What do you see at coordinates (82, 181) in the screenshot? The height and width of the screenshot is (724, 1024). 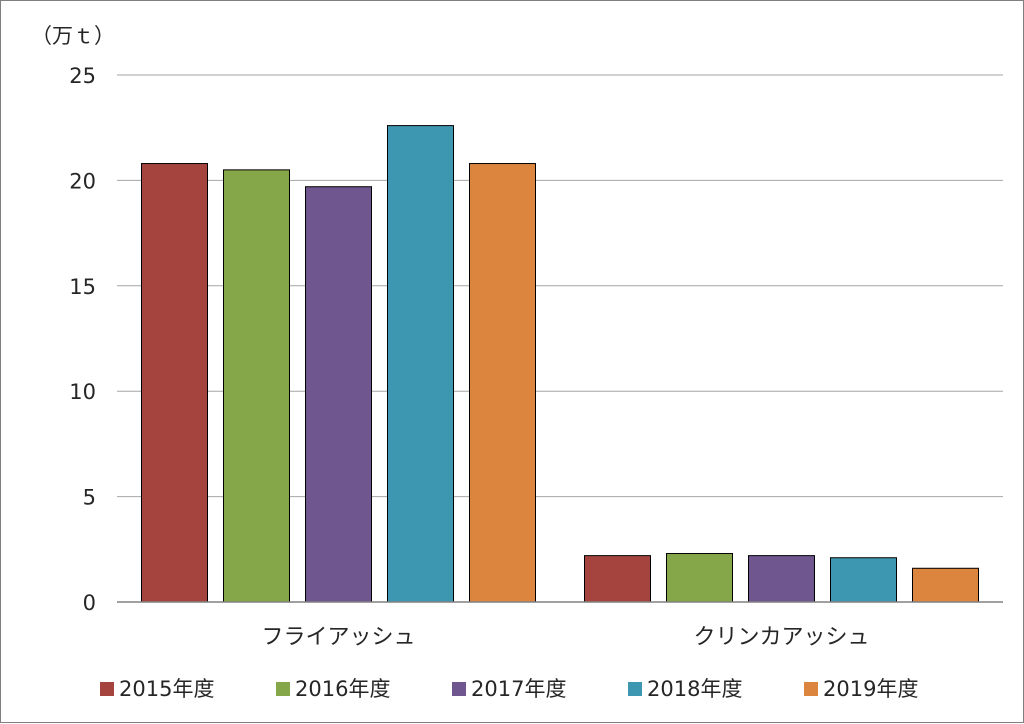 I see `y-tick-label: 20` at bounding box center [82, 181].